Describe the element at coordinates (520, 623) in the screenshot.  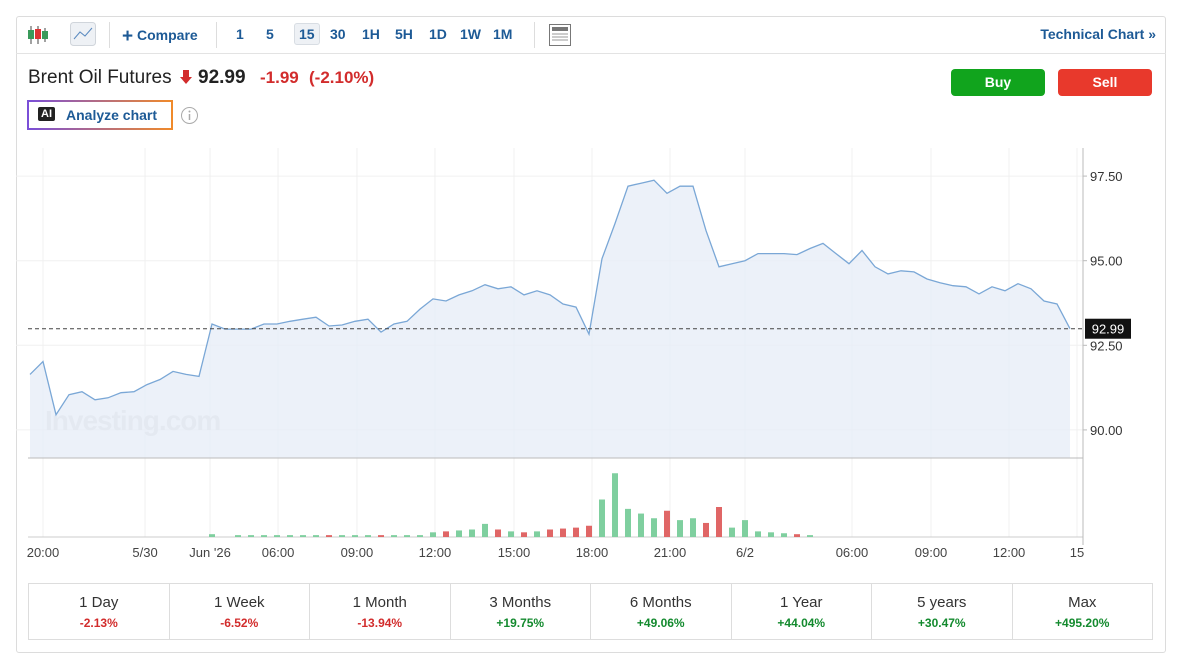
I see `period-change: +19.75%` at that location.